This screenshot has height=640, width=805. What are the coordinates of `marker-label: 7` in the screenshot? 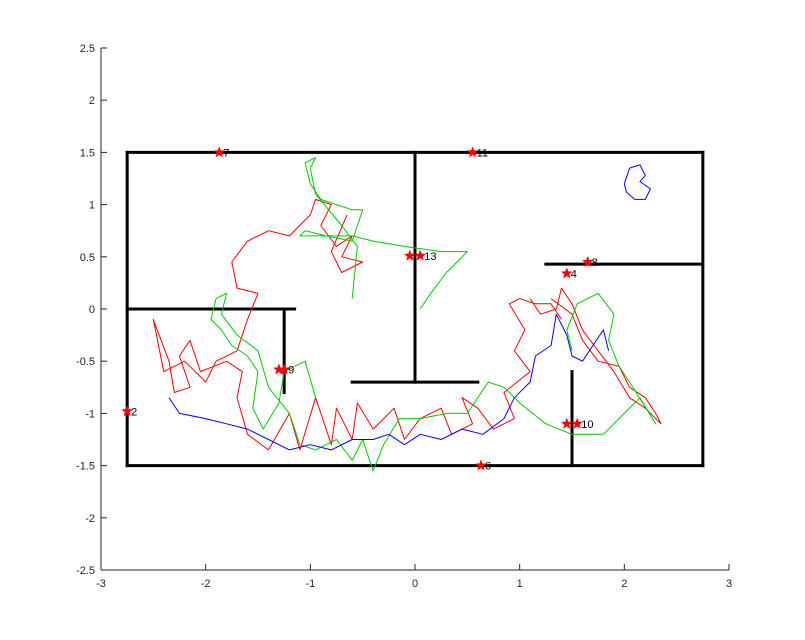 It's located at (226, 153).